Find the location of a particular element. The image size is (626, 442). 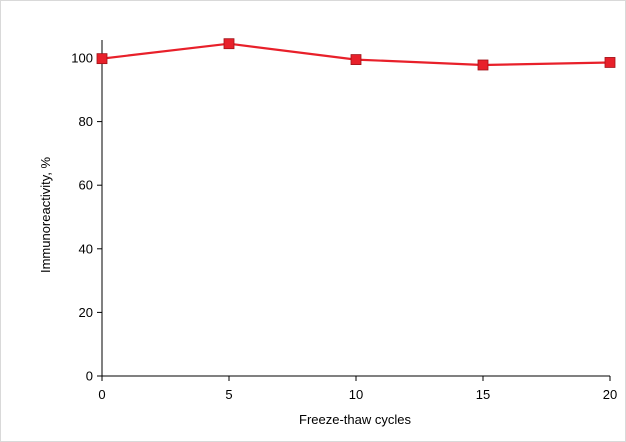

y-tick-label-80: 80 is located at coordinates (86, 121).